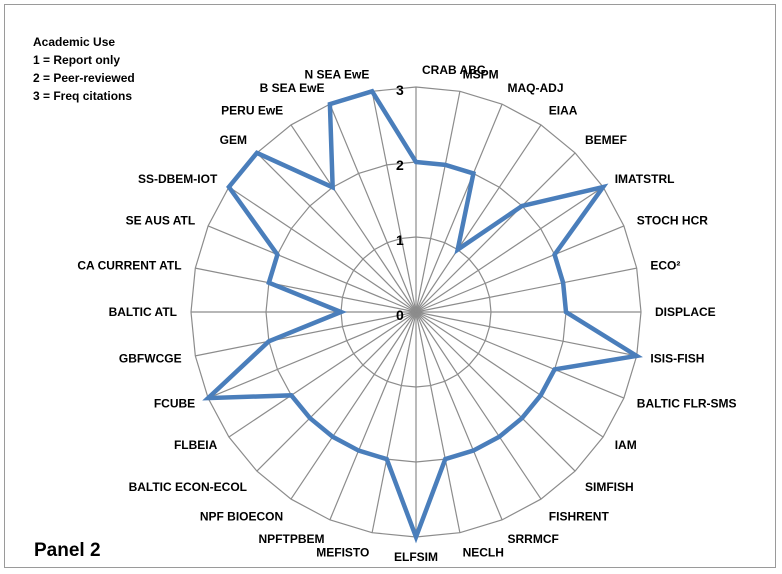 This screenshot has width=782, height=574. What do you see at coordinates (400, 202) in the screenshot?
I see `radar-tick-labels: 0 1 2 3` at bounding box center [400, 202].